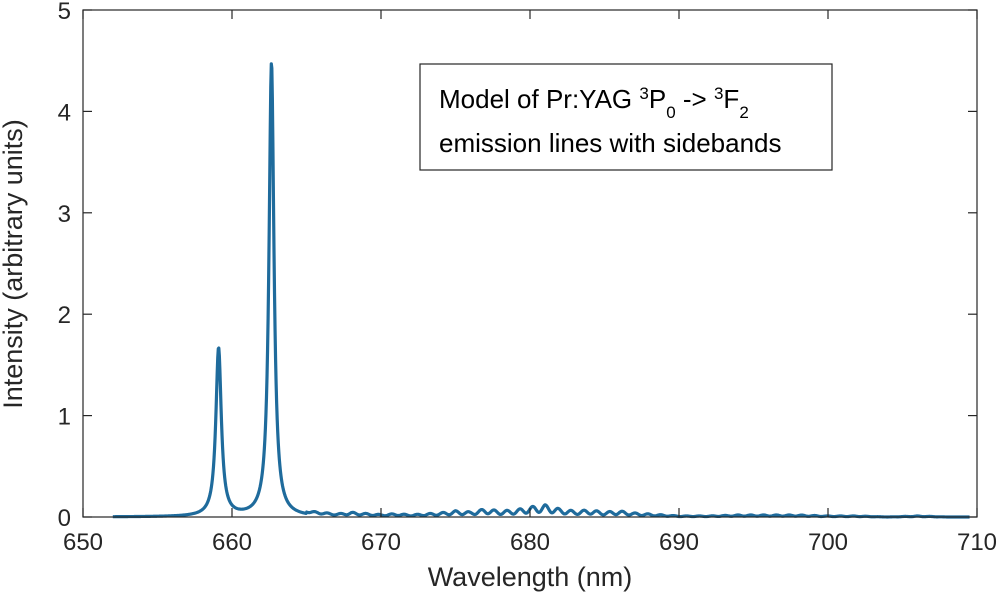 The image size is (1000, 593). Describe the element at coordinates (539, 99) in the screenshot. I see `annotation-text-prefix: Model of Pr:YAG` at that location.